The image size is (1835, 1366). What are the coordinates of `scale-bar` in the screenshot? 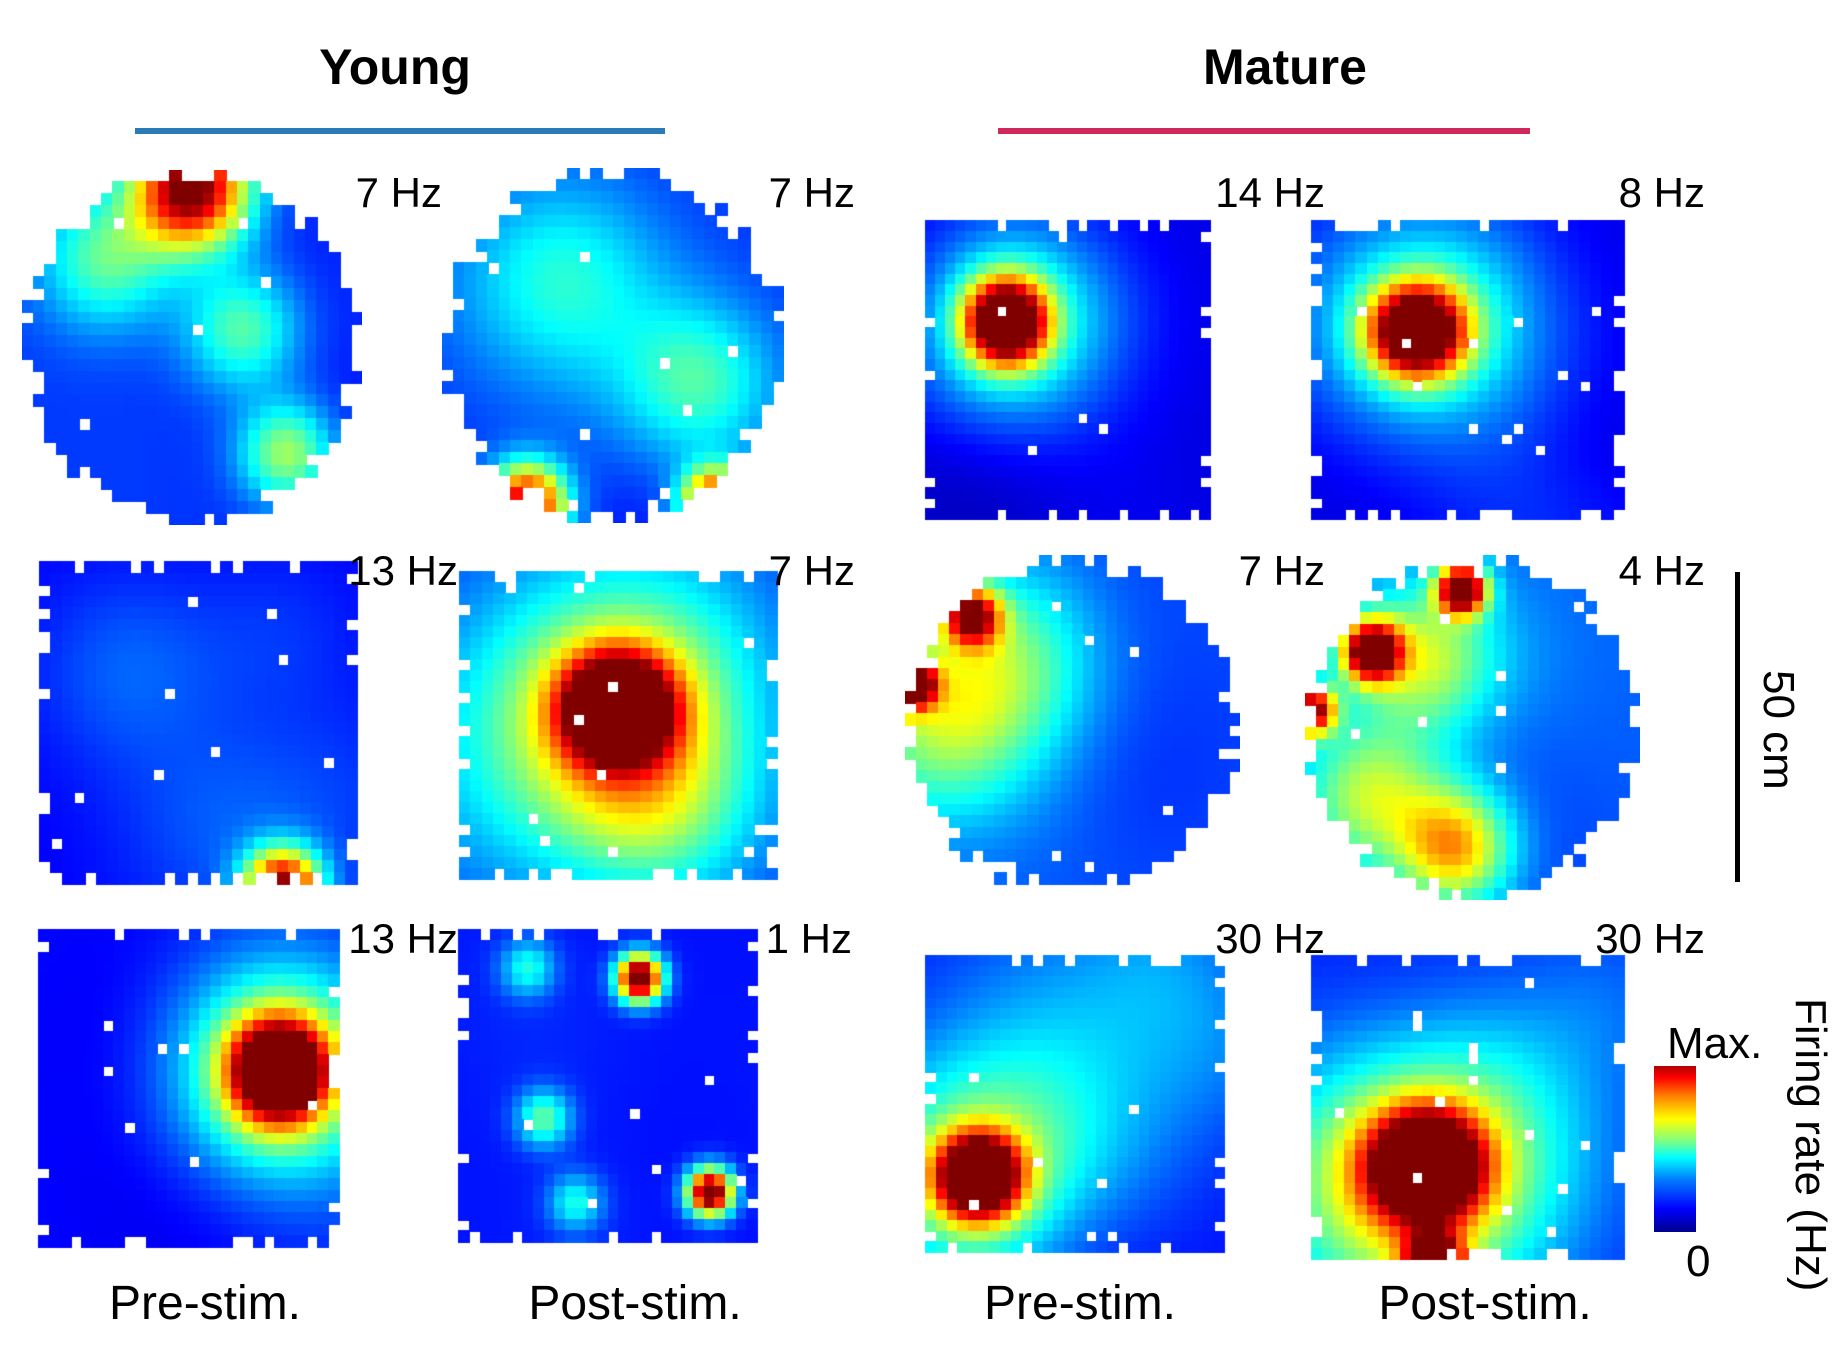 It's located at (1737, 727).